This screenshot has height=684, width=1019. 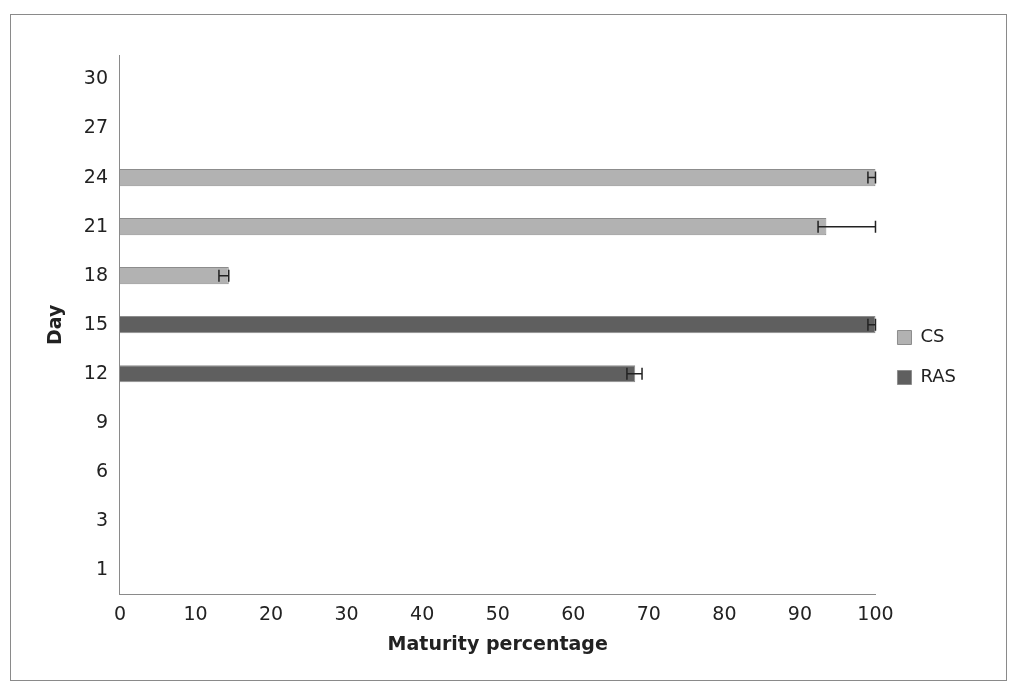 What do you see at coordinates (95, 224) in the screenshot?
I see `y-tick-label: 21` at bounding box center [95, 224].